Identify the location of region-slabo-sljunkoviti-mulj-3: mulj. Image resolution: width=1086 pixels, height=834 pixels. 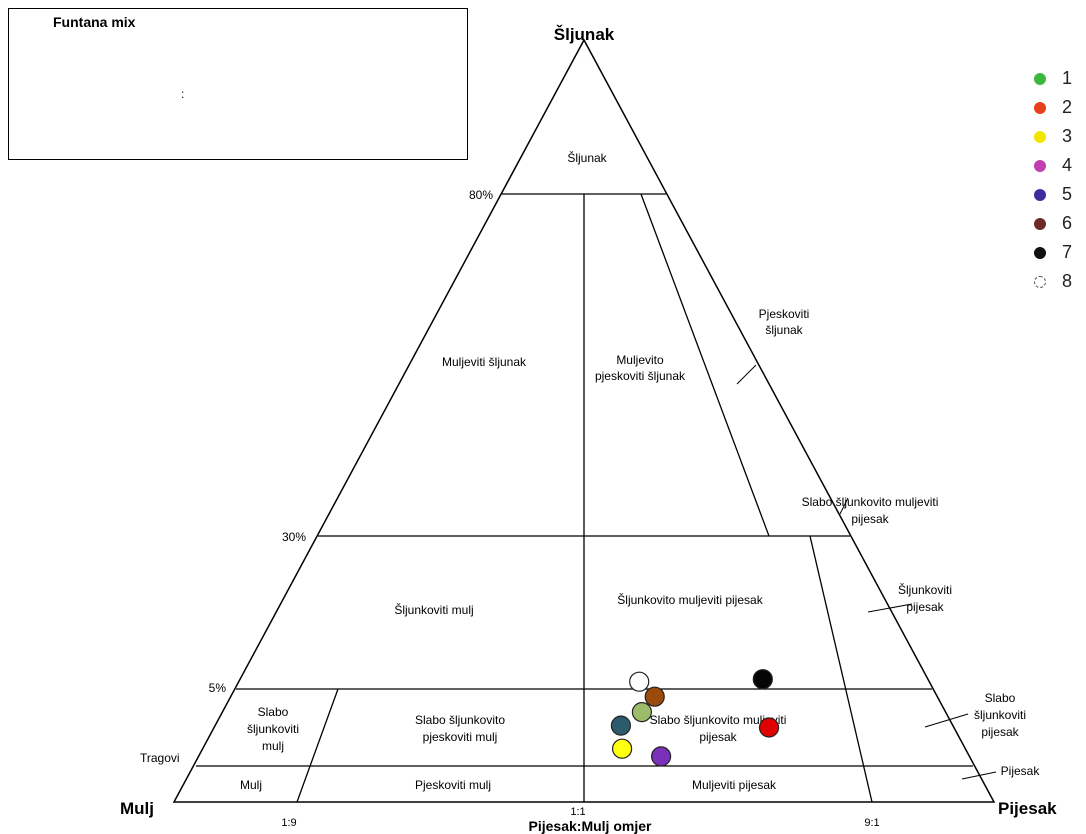
(273, 746).